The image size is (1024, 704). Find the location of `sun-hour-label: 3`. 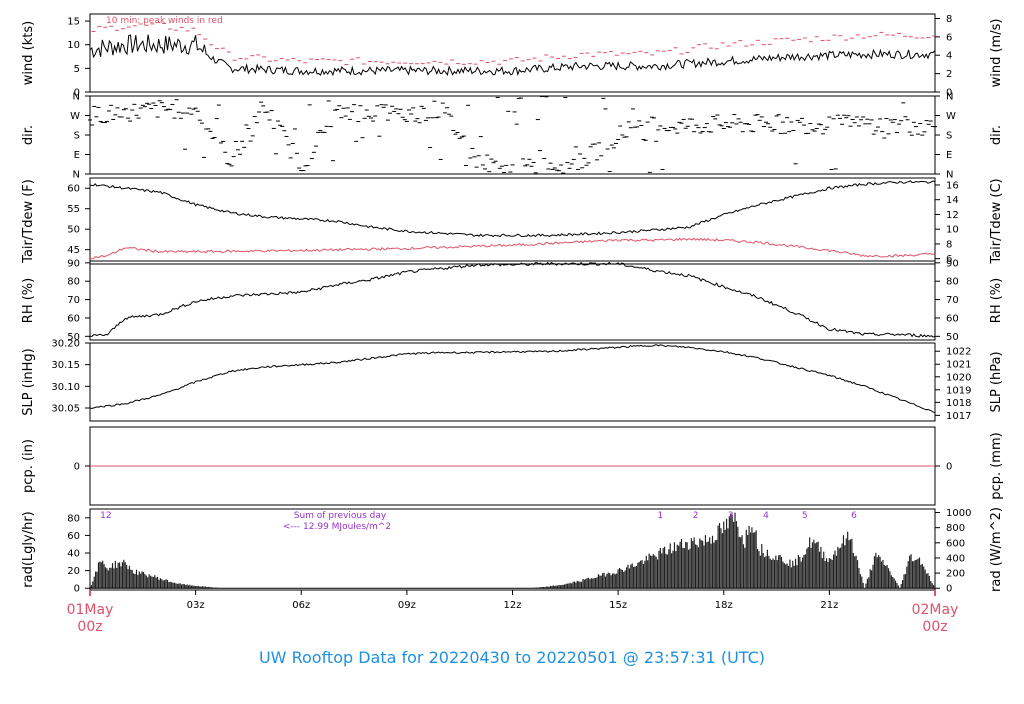

sun-hour-label: 3 is located at coordinates (731, 516).